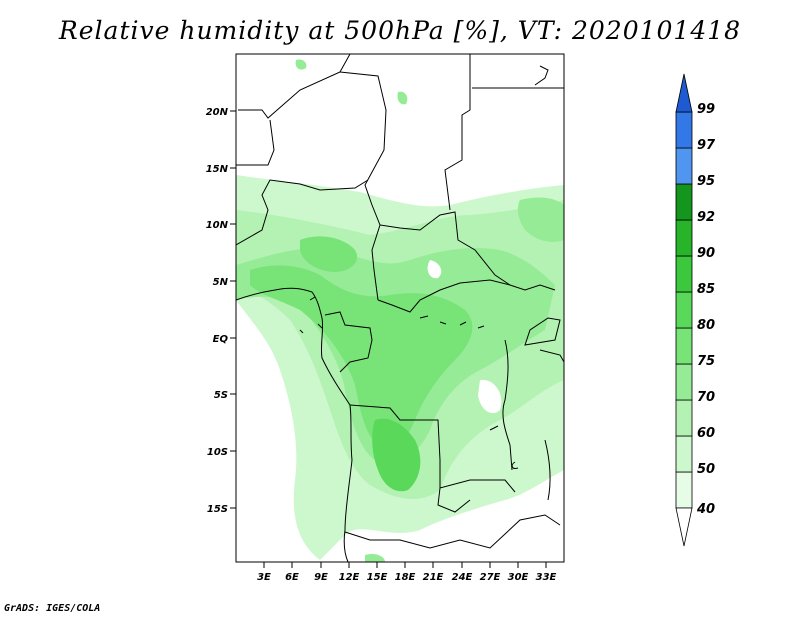 This screenshot has width=800, height=618. I want to click on colorbar-bottom-arrow, so click(684, 527).